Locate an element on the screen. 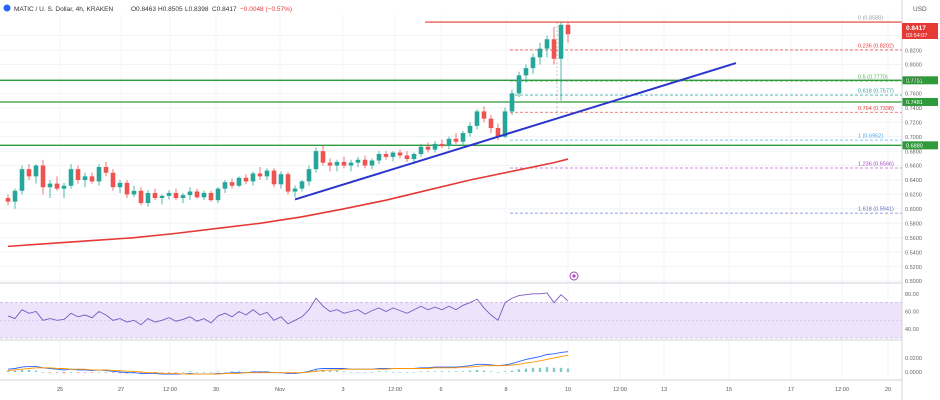  time-tick-label: 3 is located at coordinates (342, 390).